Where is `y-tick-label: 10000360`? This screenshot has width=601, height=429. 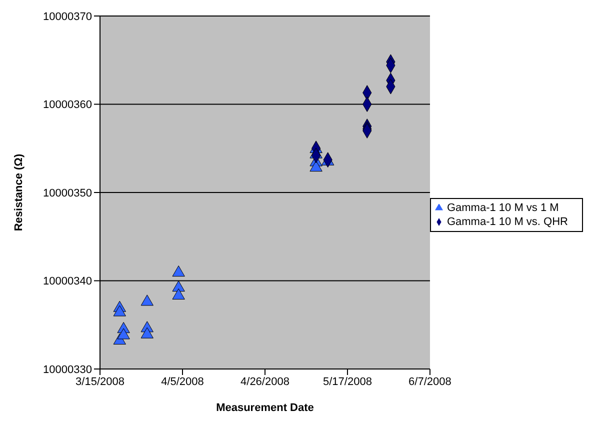 y-tick-label: 10000360 is located at coordinates (67, 105).